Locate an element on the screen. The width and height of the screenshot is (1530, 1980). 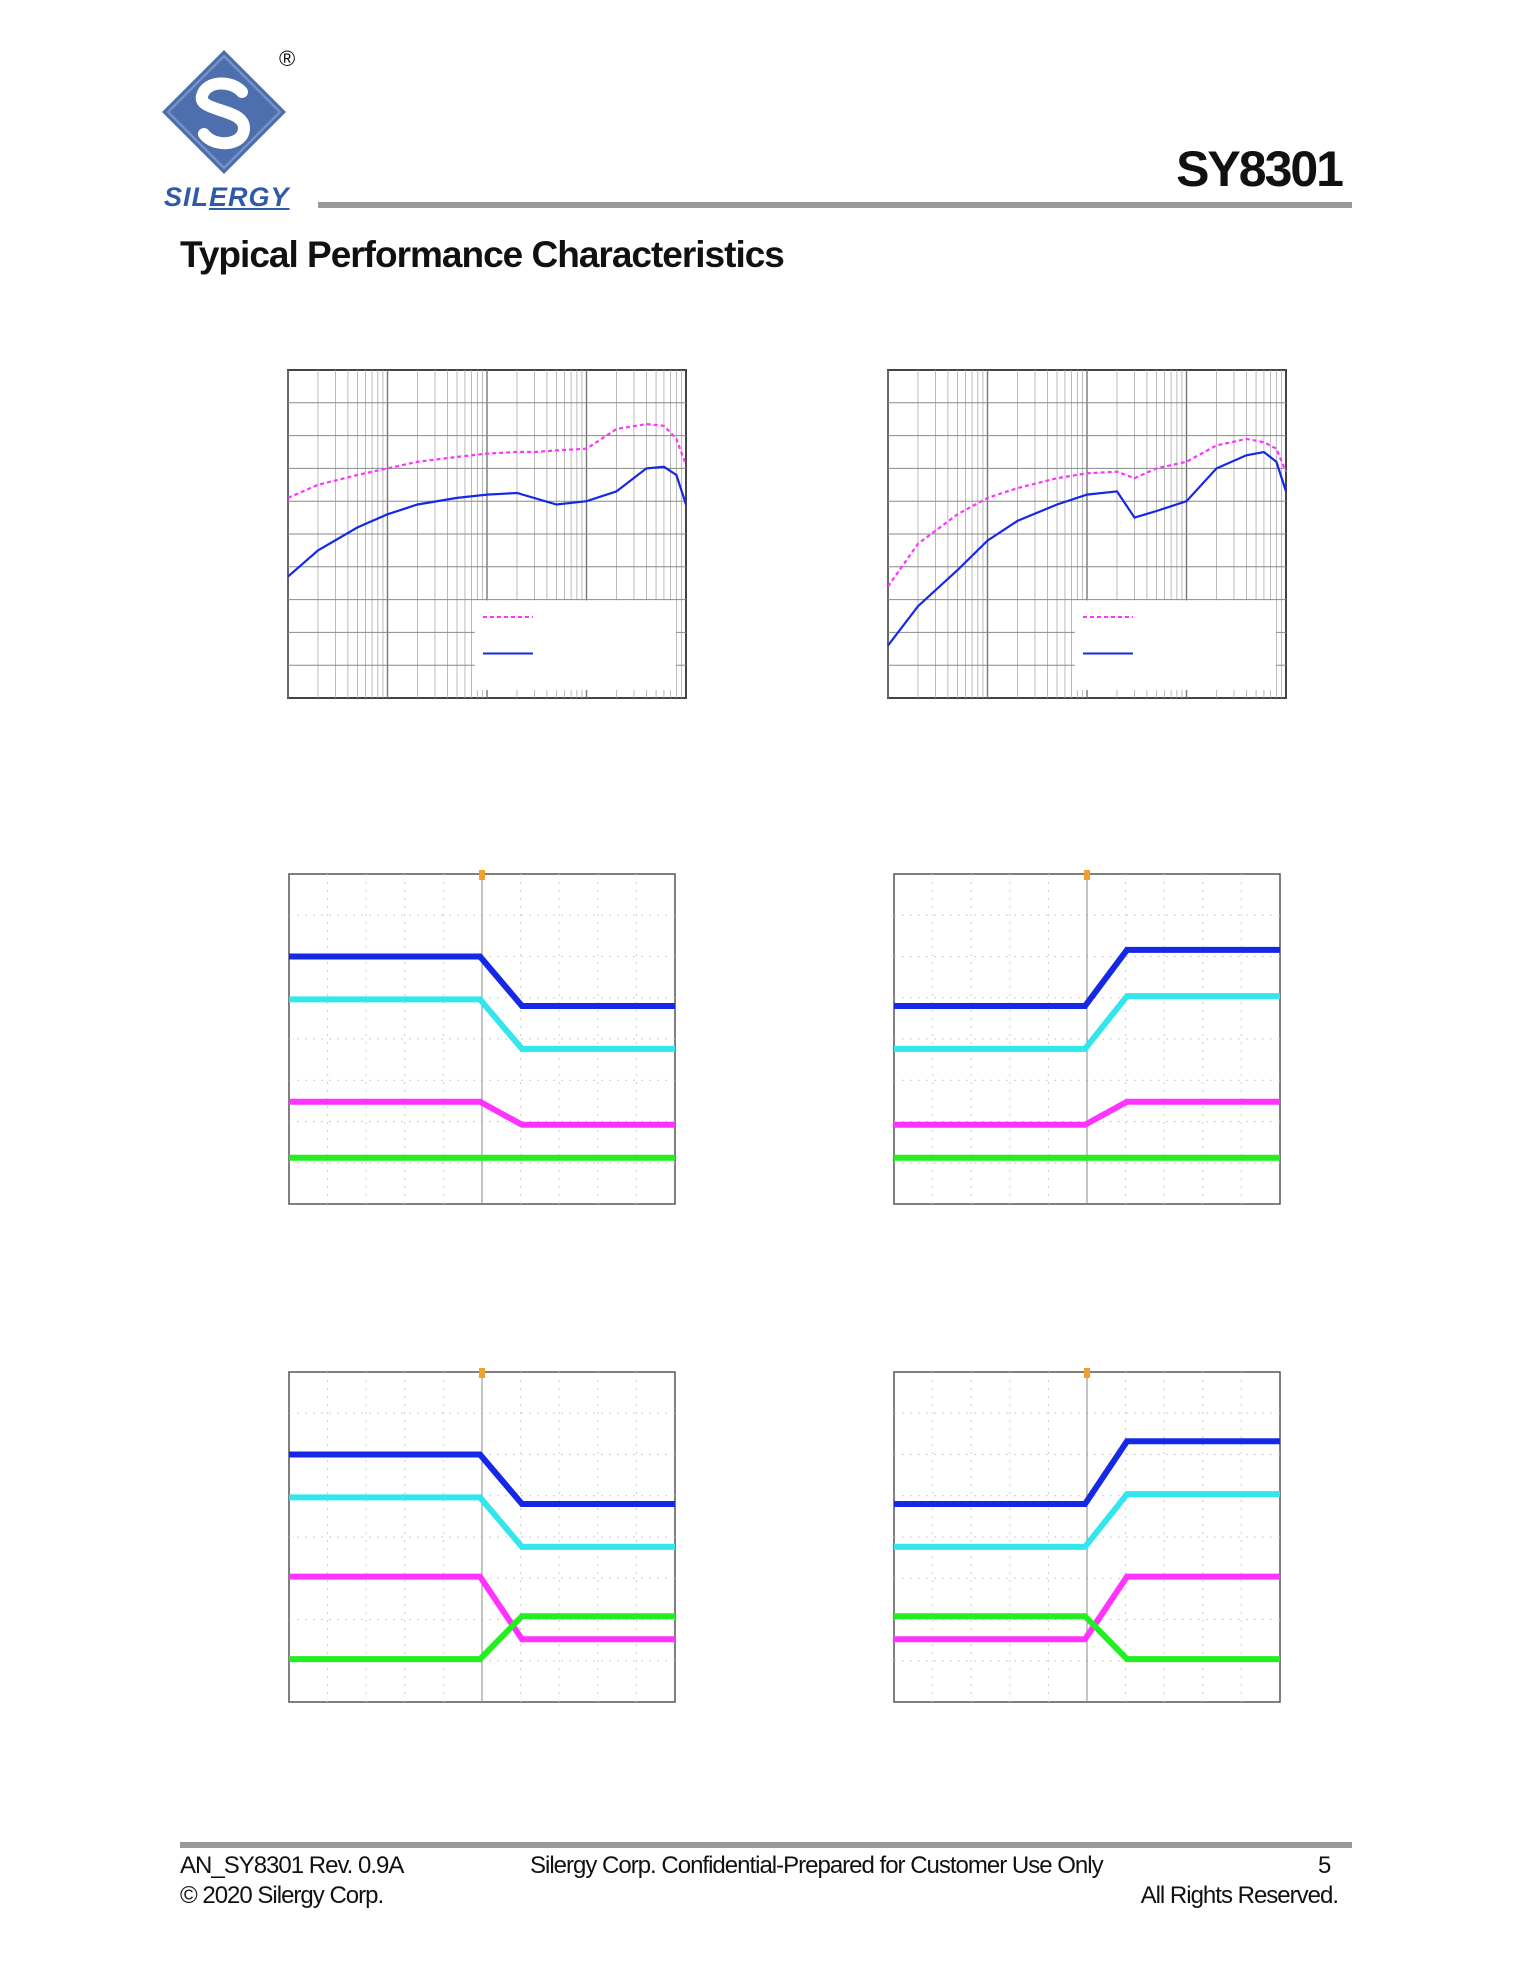
footer-rights: All Rights Reserved. is located at coordinates (1239, 1895).